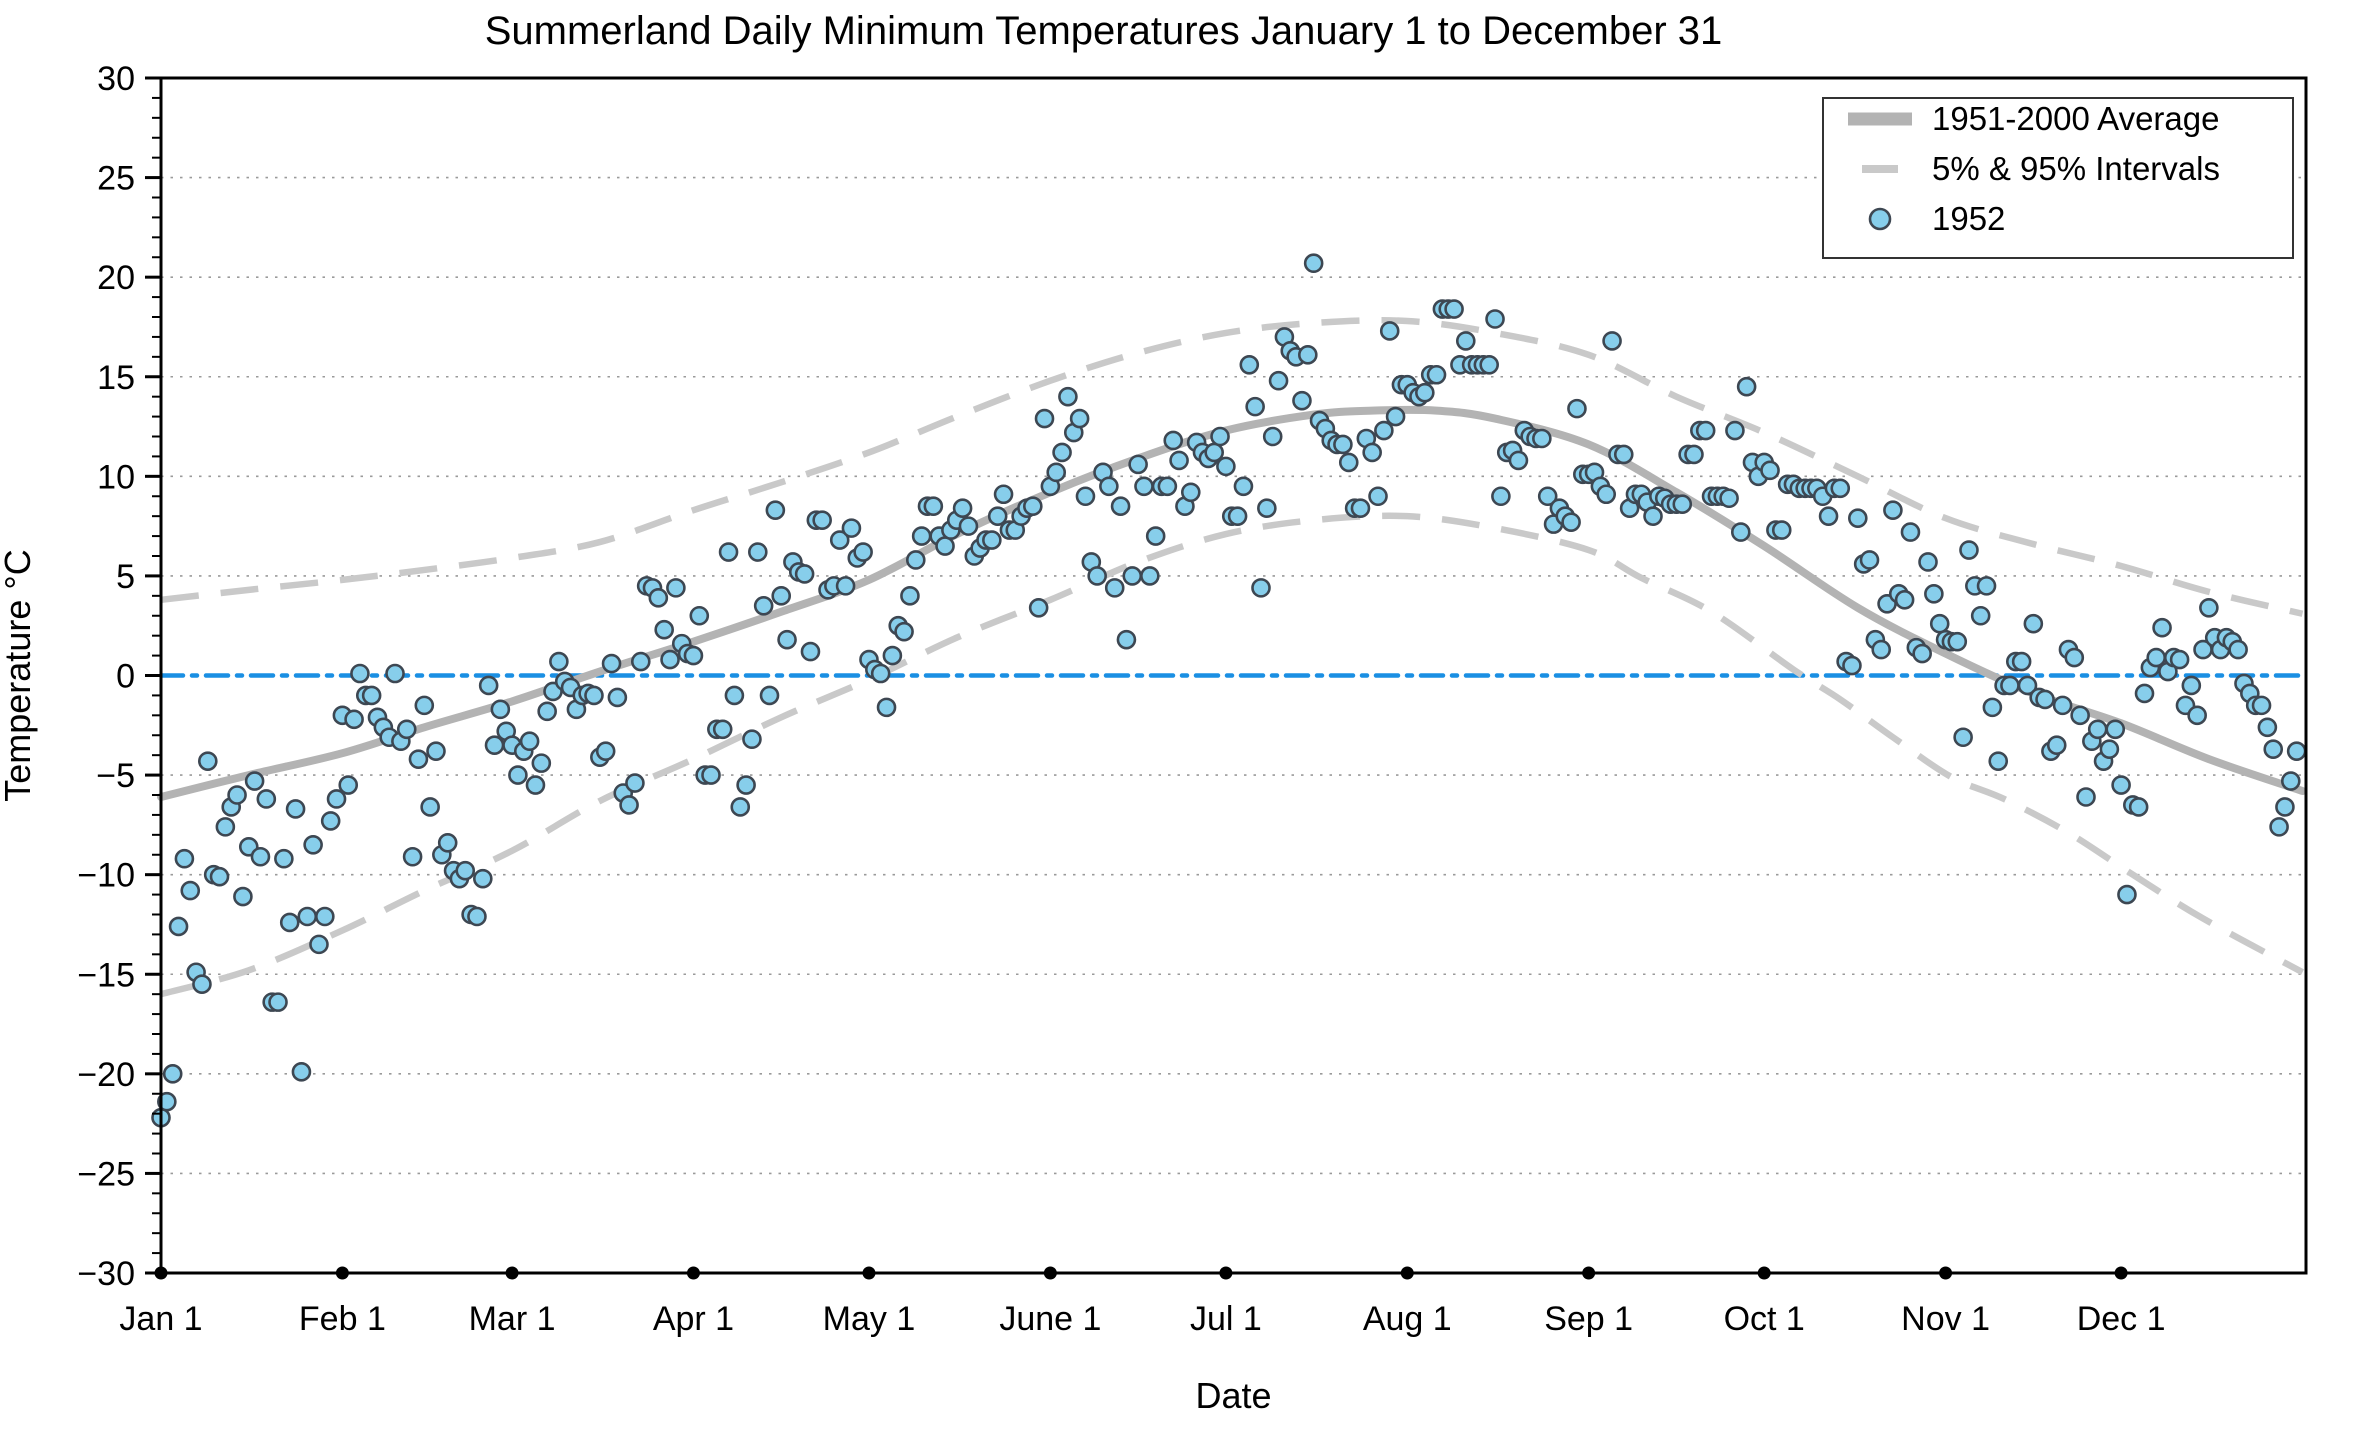  I want to click on legend-item-label: 1951-2000 Average, so click(2075, 118).